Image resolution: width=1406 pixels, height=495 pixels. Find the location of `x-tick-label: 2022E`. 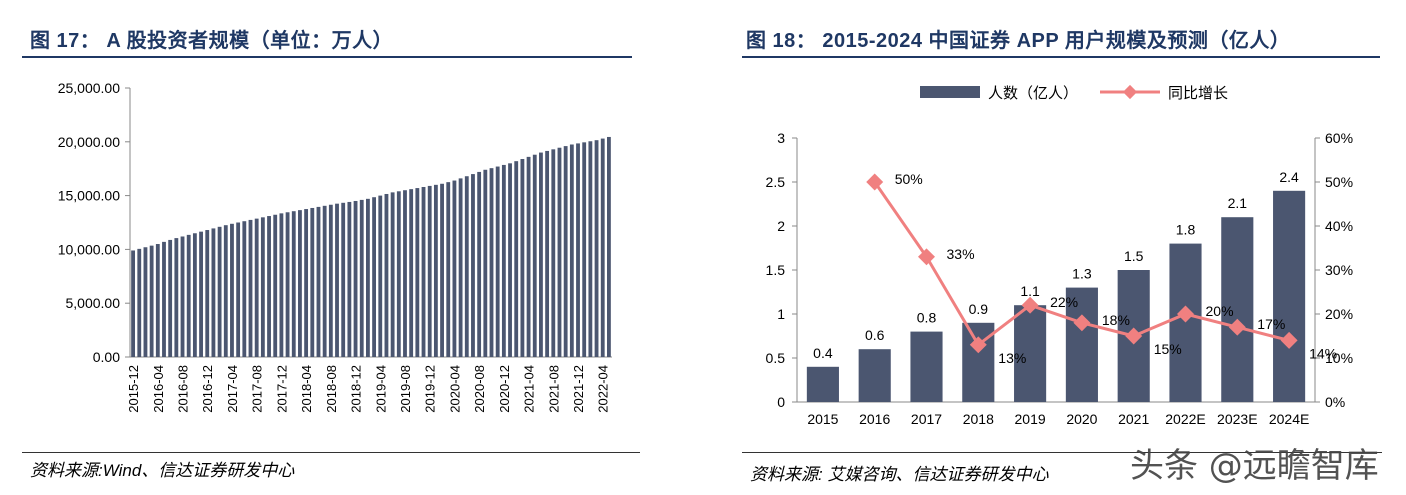

x-tick-label: 2022E is located at coordinates (1185, 419).